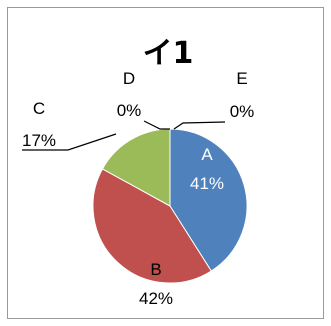  I want to click on slice-label-a-percent: 41%, so click(207, 183).